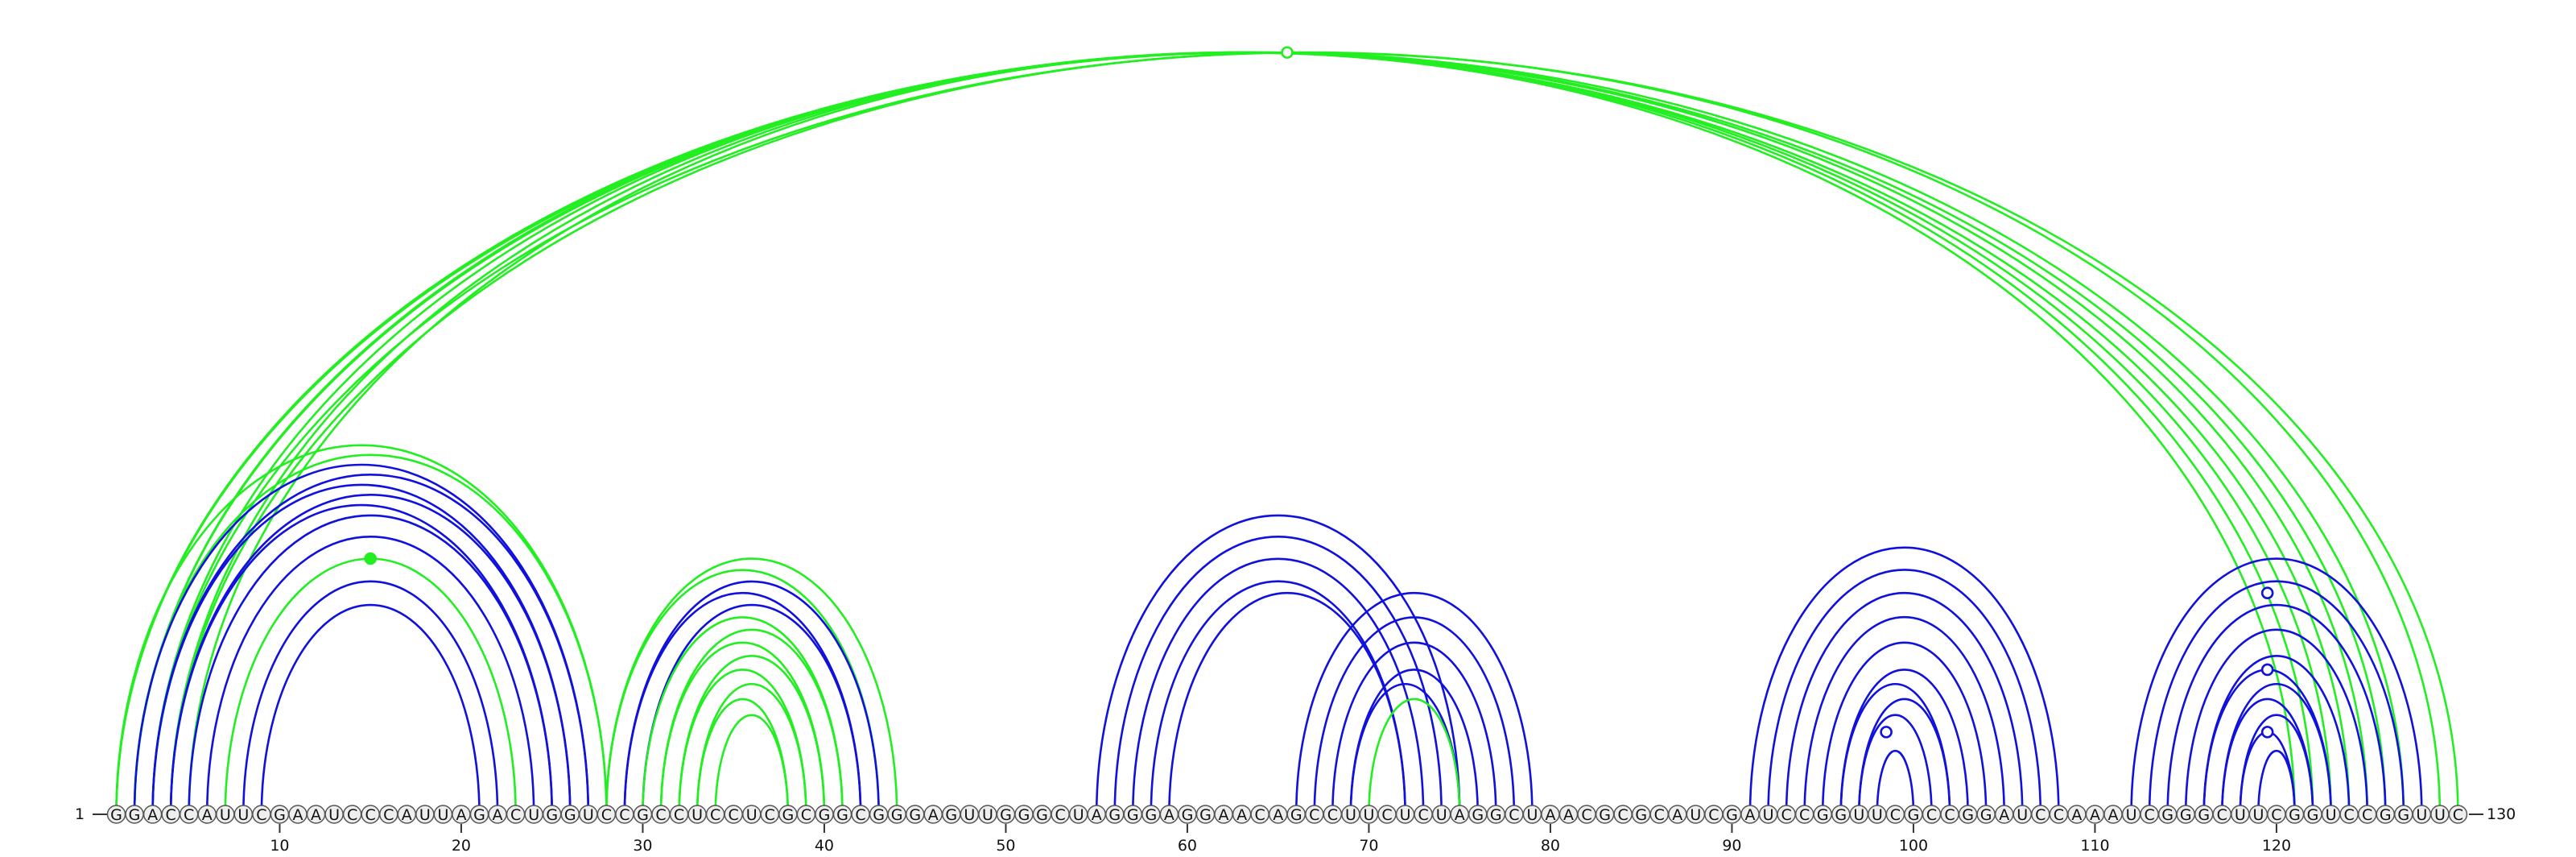 This screenshot has height=857, width=2576. What do you see at coordinates (80, 814) in the screenshot?
I see `start-index-label: 1` at bounding box center [80, 814].